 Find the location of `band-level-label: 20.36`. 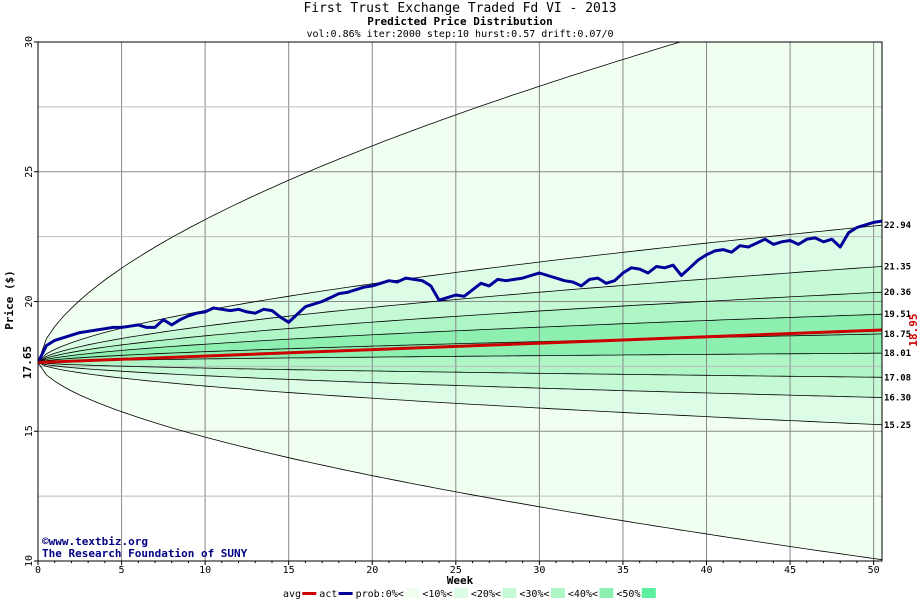

band-level-label: 20.36 is located at coordinates (897, 293).